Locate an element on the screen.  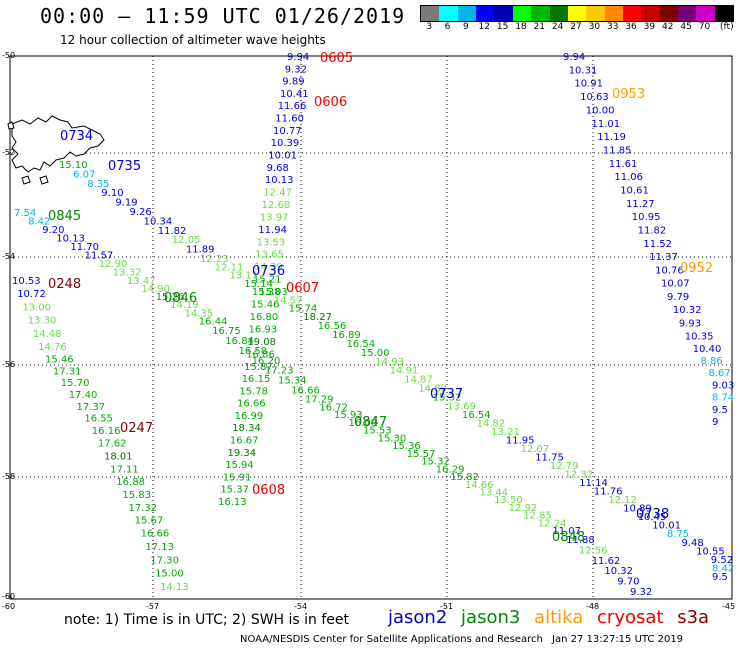
wave-height-value: 12.79 is located at coordinates (564, 466).